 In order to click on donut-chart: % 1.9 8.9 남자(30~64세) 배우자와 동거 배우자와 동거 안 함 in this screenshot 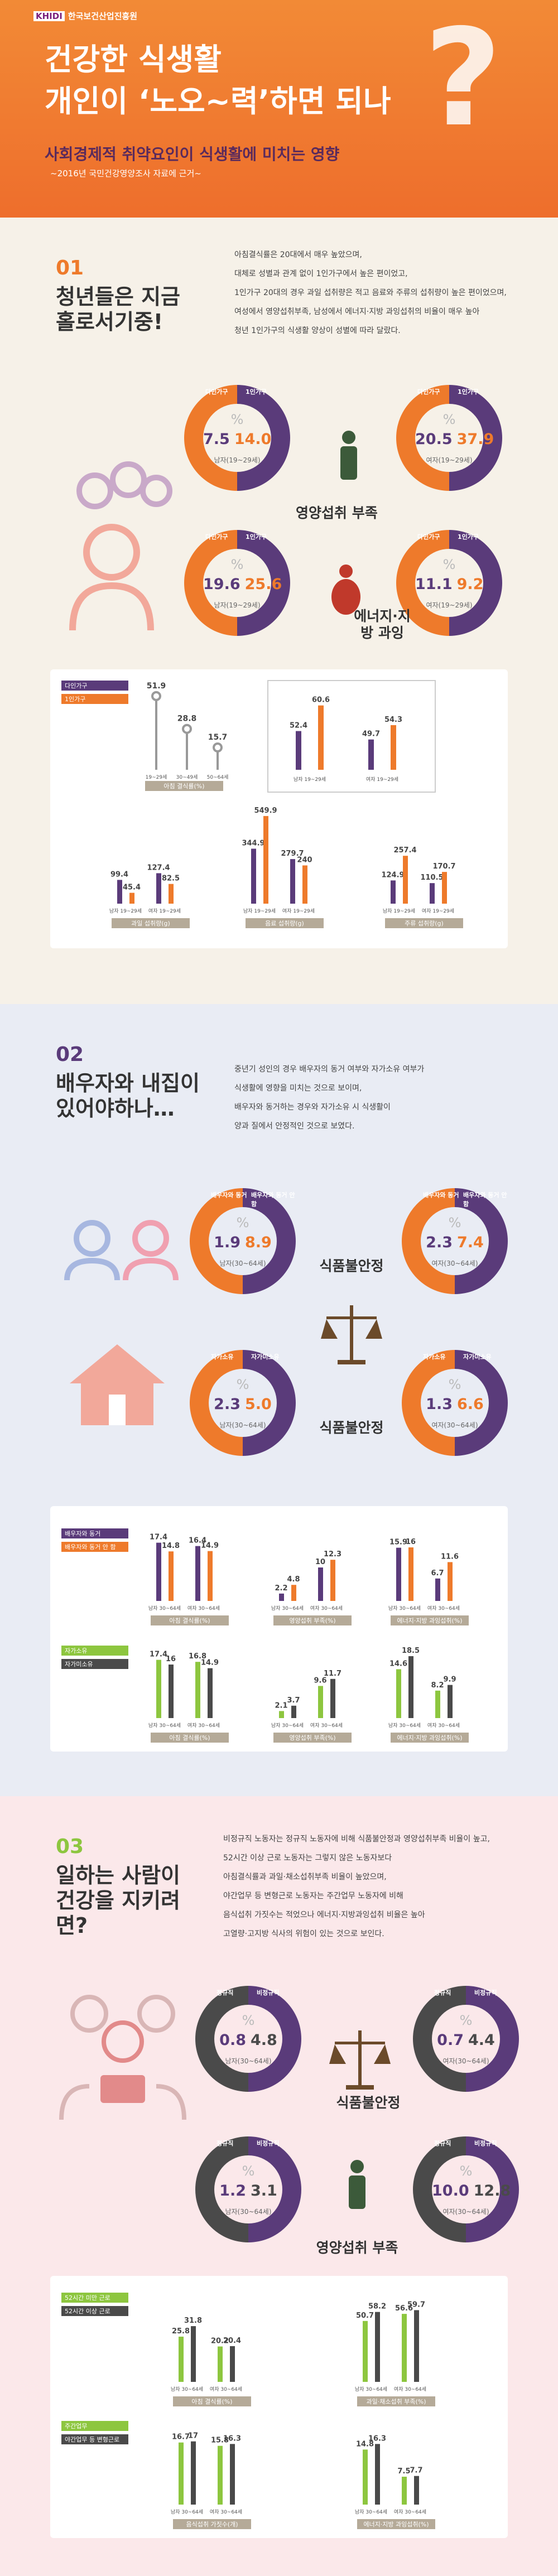, I will do `click(243, 1241)`.